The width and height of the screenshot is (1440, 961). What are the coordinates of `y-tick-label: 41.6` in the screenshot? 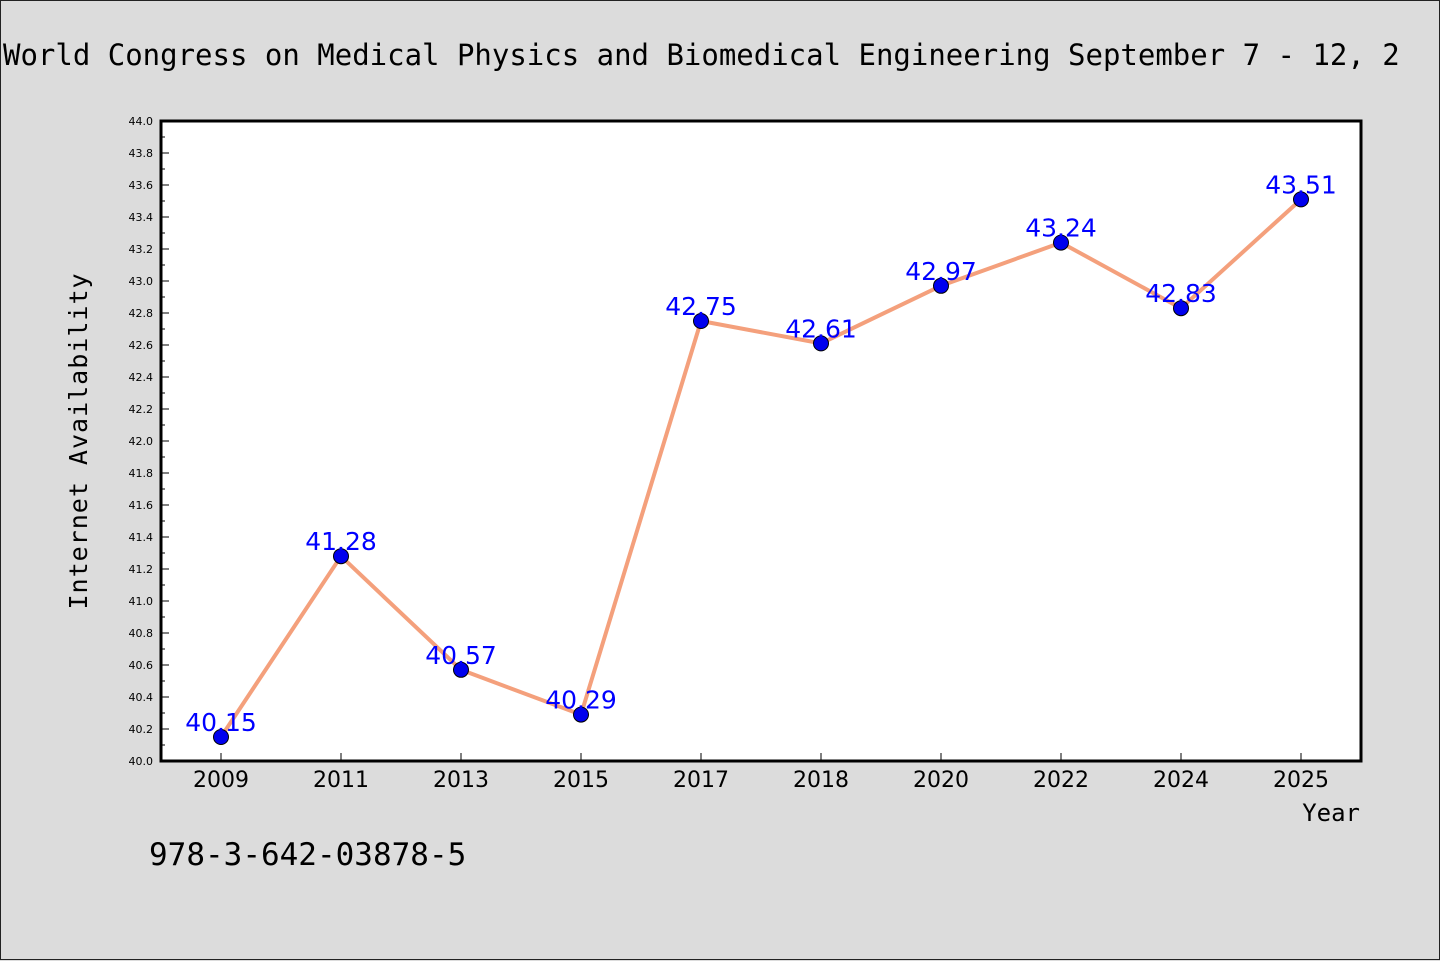 It's located at (141, 505).